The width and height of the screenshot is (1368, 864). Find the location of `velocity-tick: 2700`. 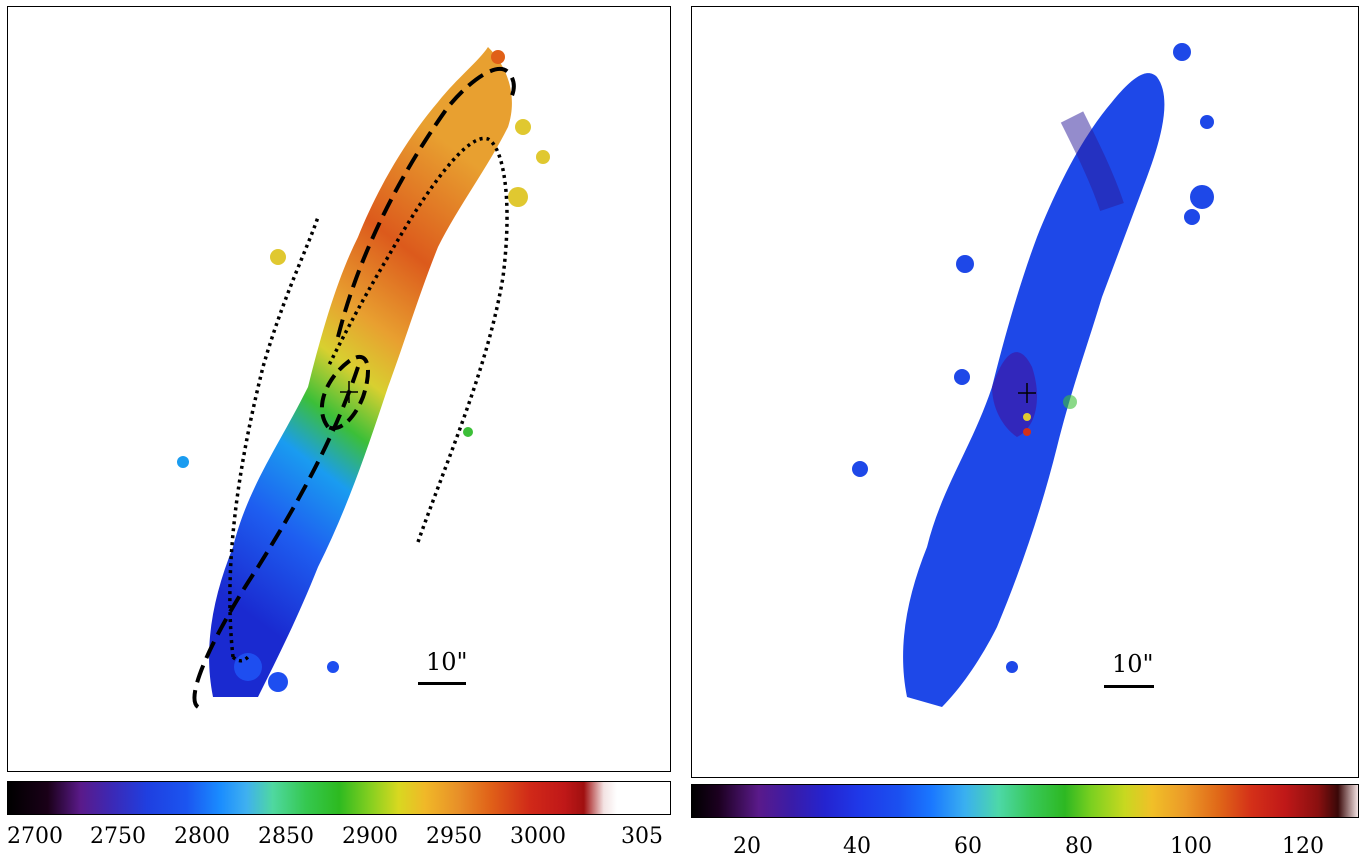

velocity-tick: 2700 is located at coordinates (35, 836).